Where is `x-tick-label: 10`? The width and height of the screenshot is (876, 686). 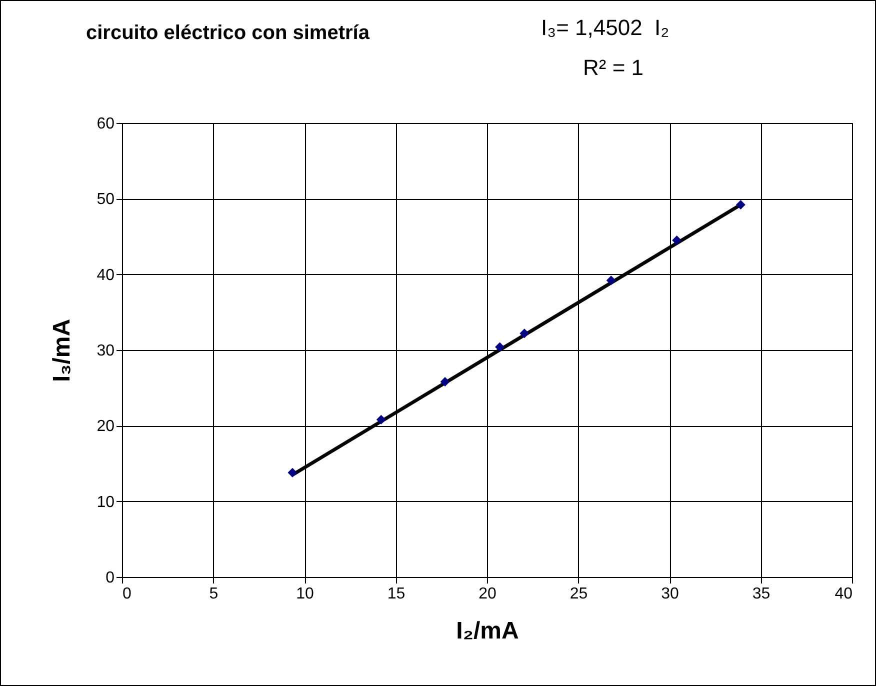
x-tick-label: 10 is located at coordinates (305, 594).